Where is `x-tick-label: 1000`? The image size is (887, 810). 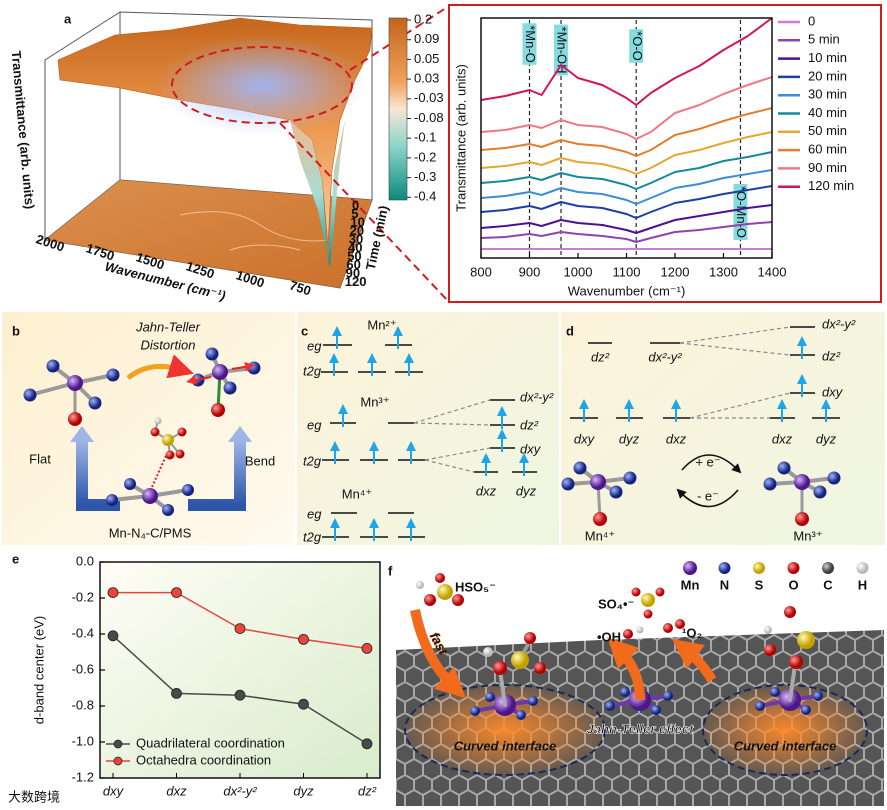
x-tick-label: 1000 is located at coordinates (578, 271).